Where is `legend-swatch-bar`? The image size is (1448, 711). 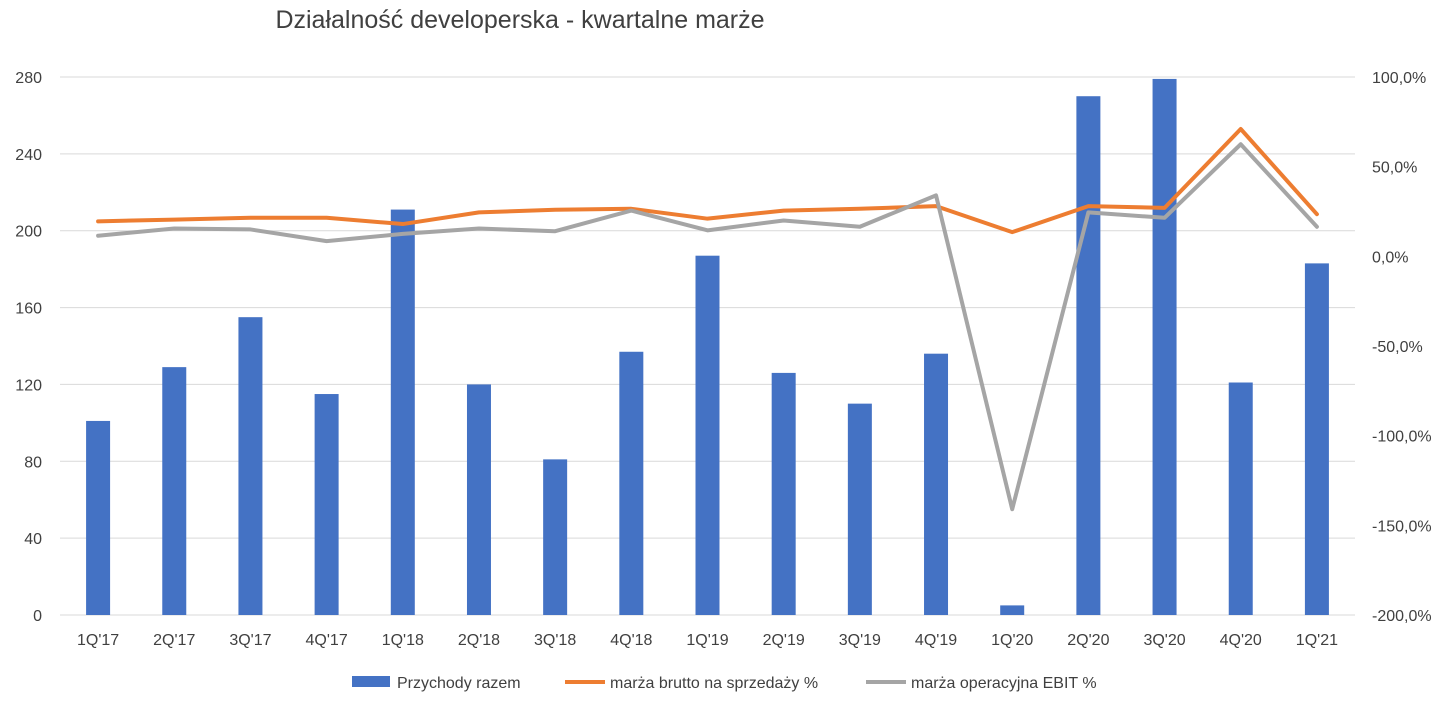 legend-swatch-bar is located at coordinates (371, 681).